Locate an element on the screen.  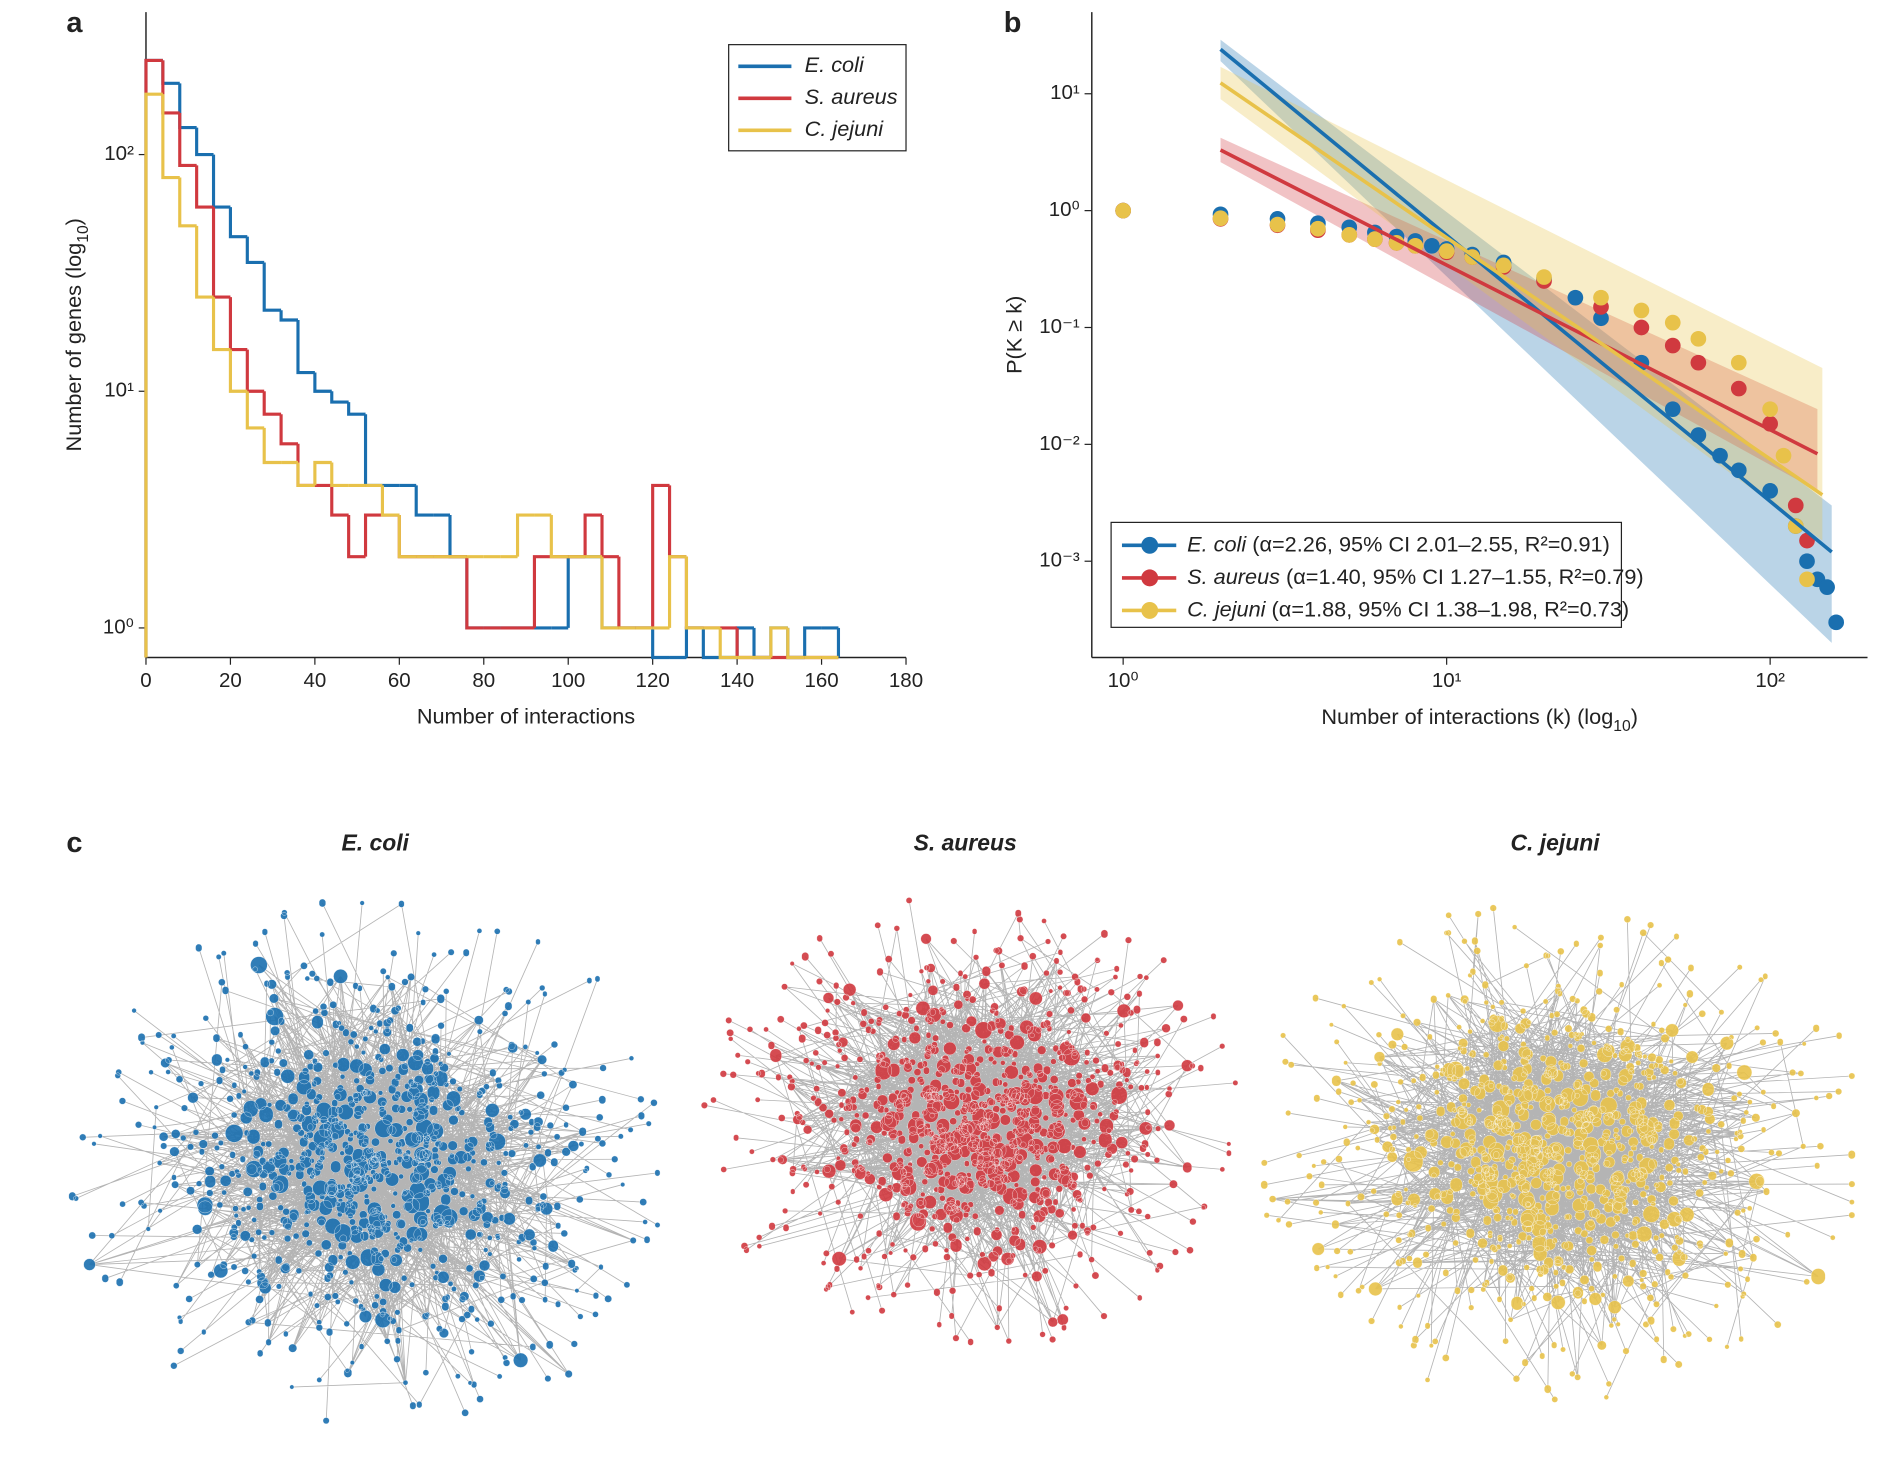
y-tick-label: 10⁻² is located at coordinates (1059, 443).